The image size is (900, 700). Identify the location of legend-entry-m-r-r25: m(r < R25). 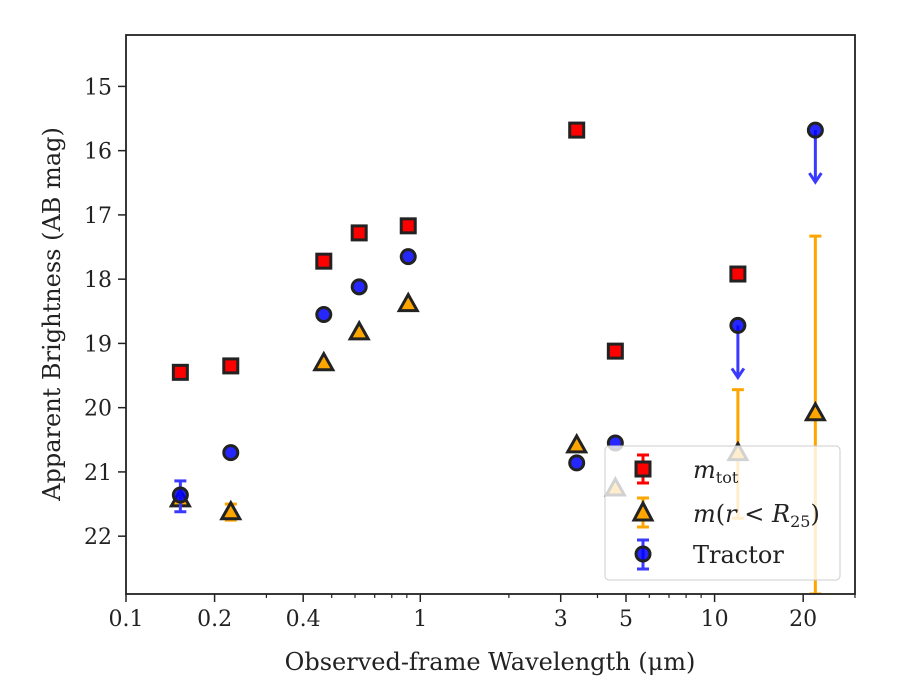
(725, 513).